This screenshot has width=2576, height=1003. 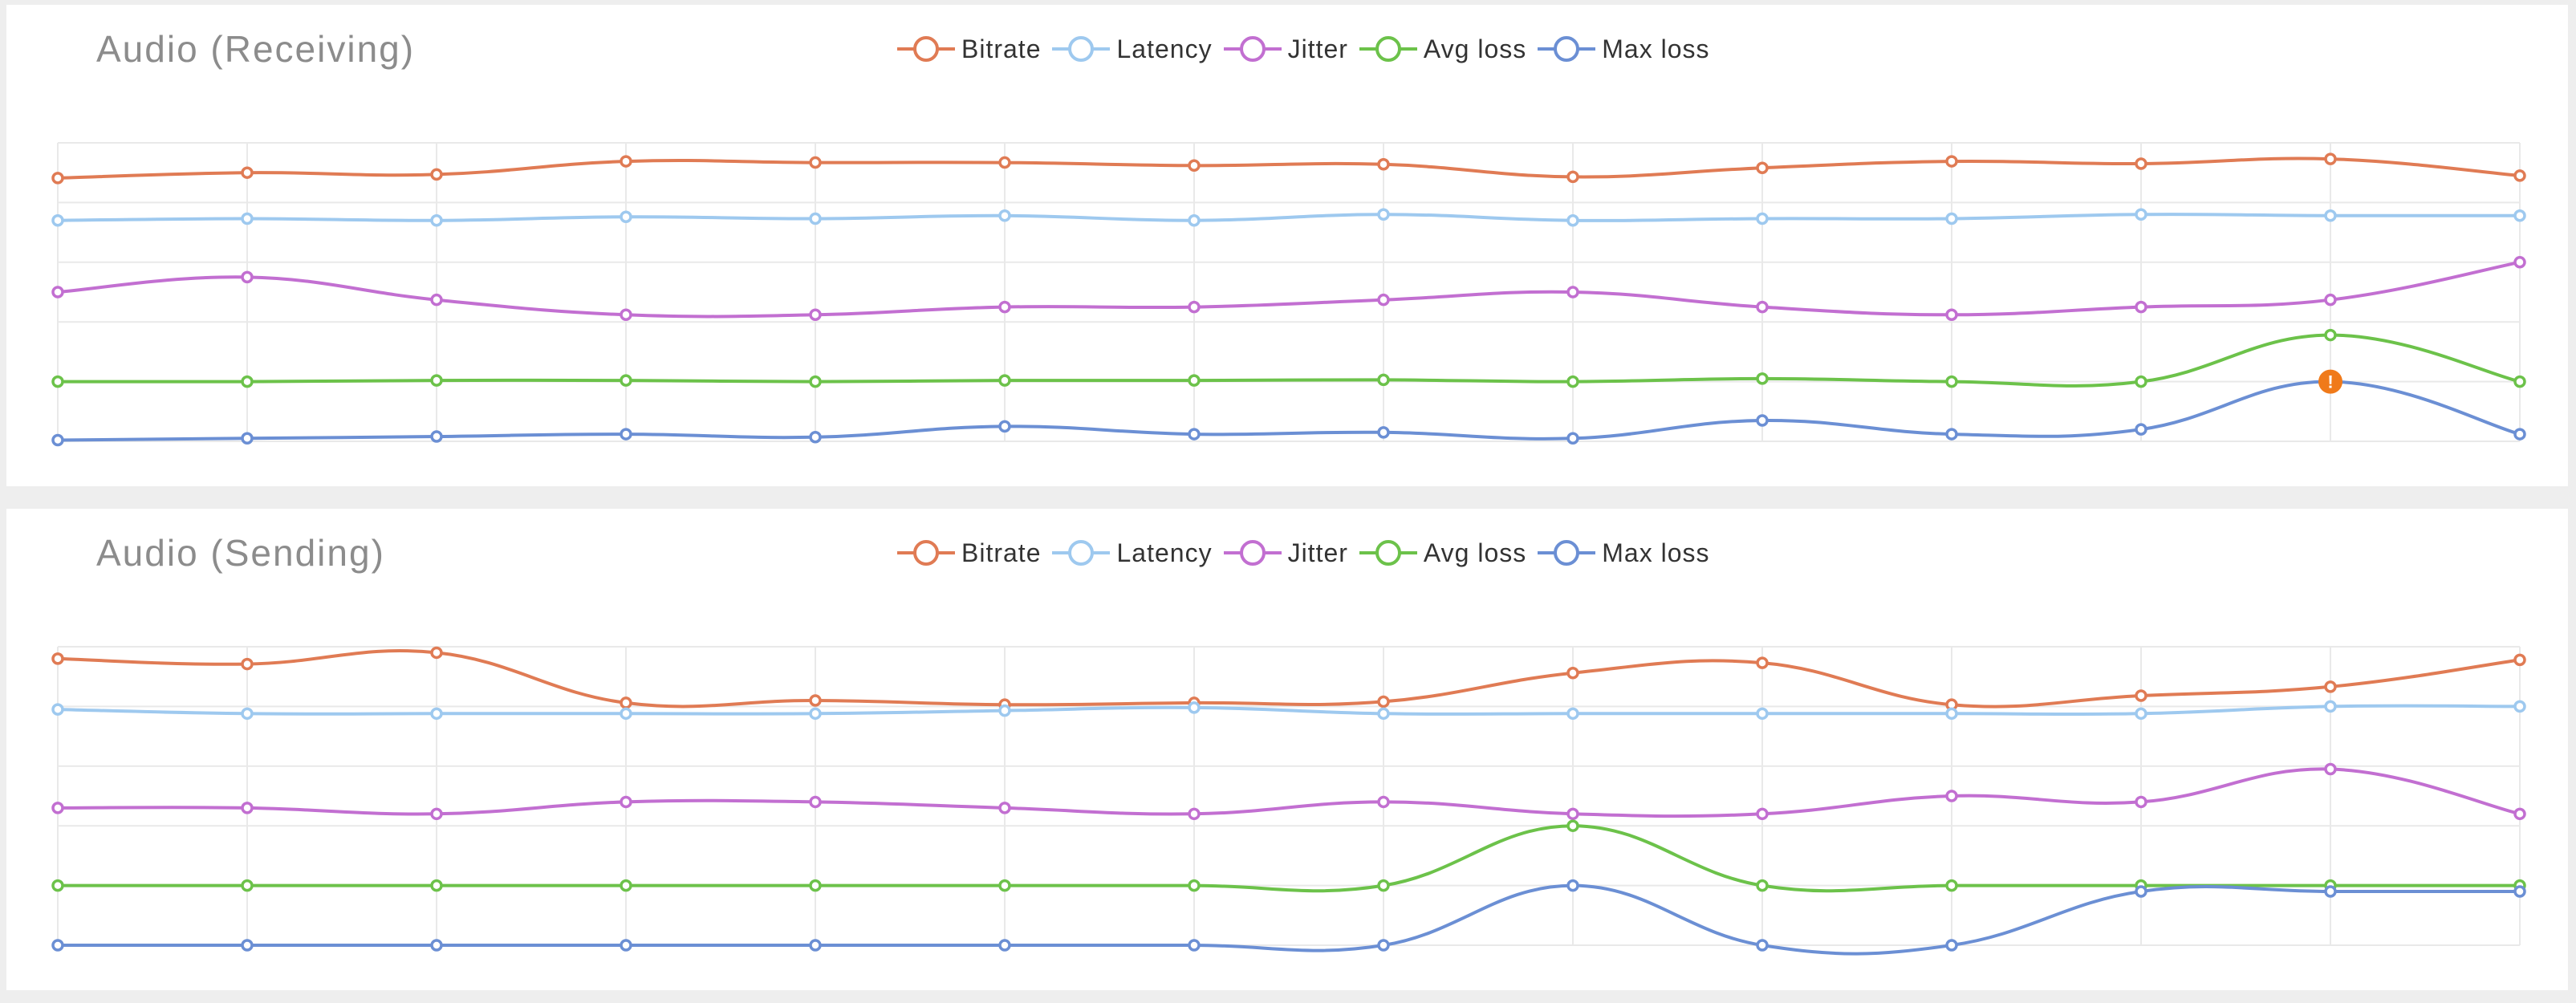 I want to click on legend-label: Jitter, so click(x=1318, y=49).